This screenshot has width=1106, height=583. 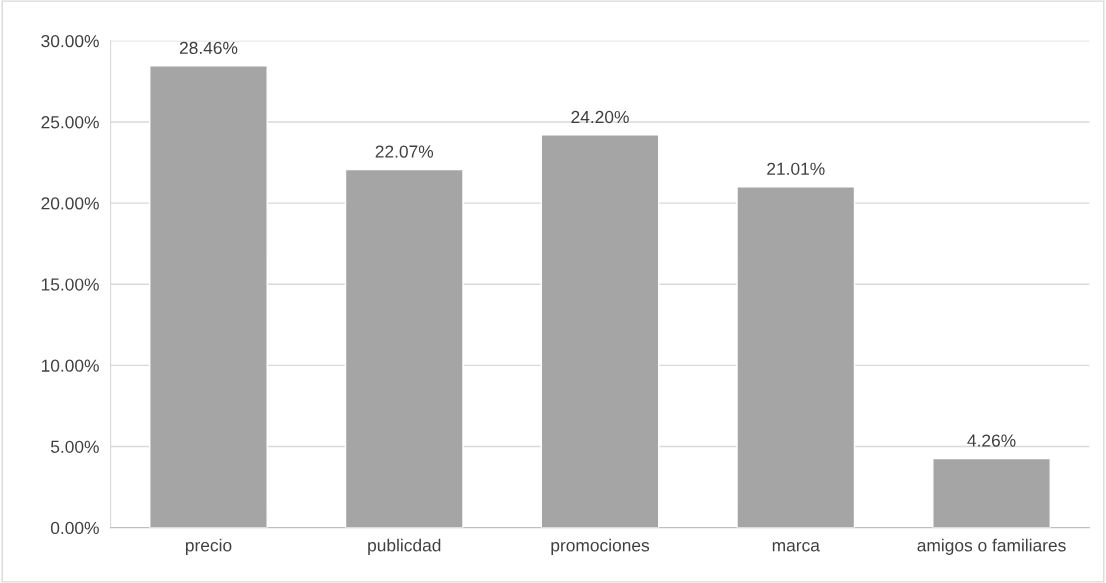 What do you see at coordinates (74, 528) in the screenshot?
I see `y-tick-label: 0.00%` at bounding box center [74, 528].